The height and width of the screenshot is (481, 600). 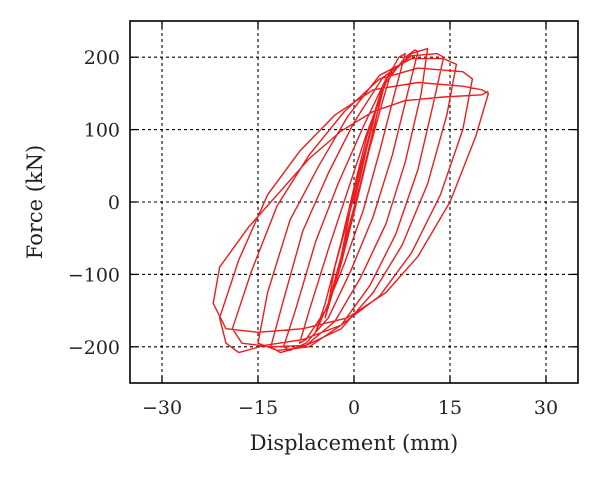 I want to click on x-tick-label: −15, so click(x=258, y=408).